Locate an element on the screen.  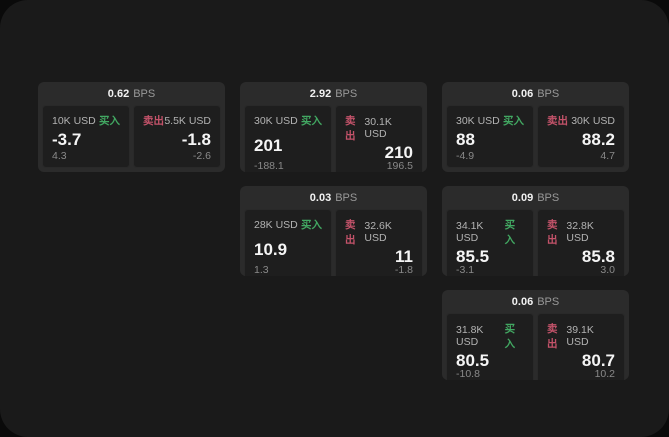
buy-panel: 30K USD 买入 201 -188.1 is located at coordinates (288, 138).